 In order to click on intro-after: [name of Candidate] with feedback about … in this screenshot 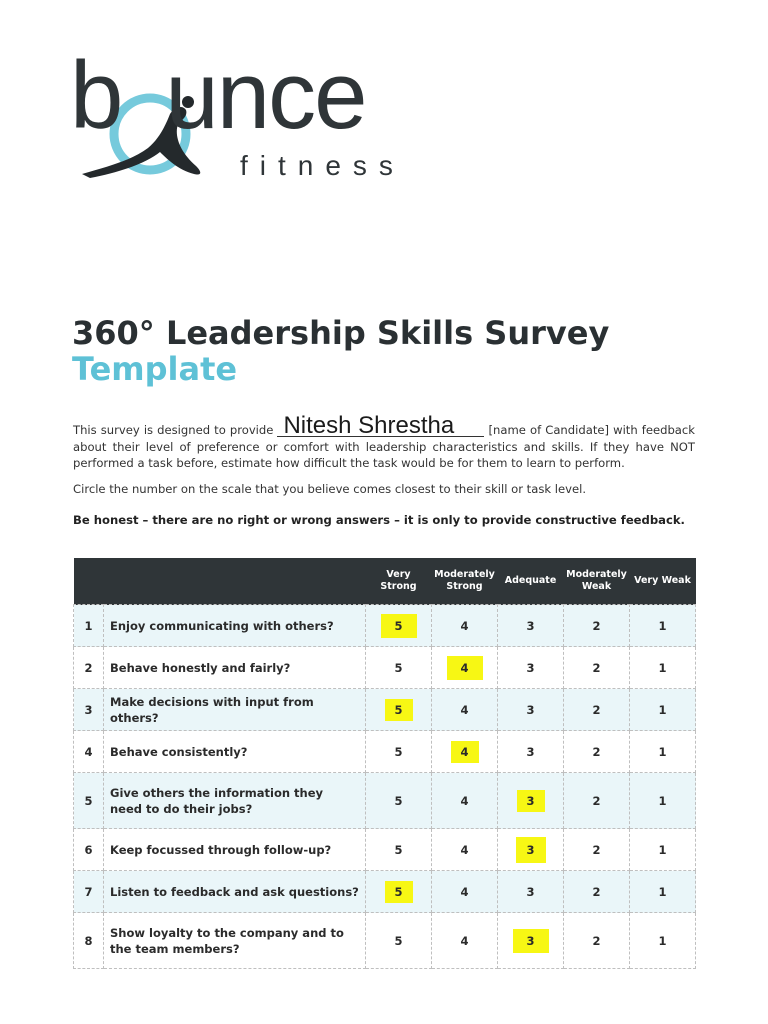, I will do `click(384, 446)`.